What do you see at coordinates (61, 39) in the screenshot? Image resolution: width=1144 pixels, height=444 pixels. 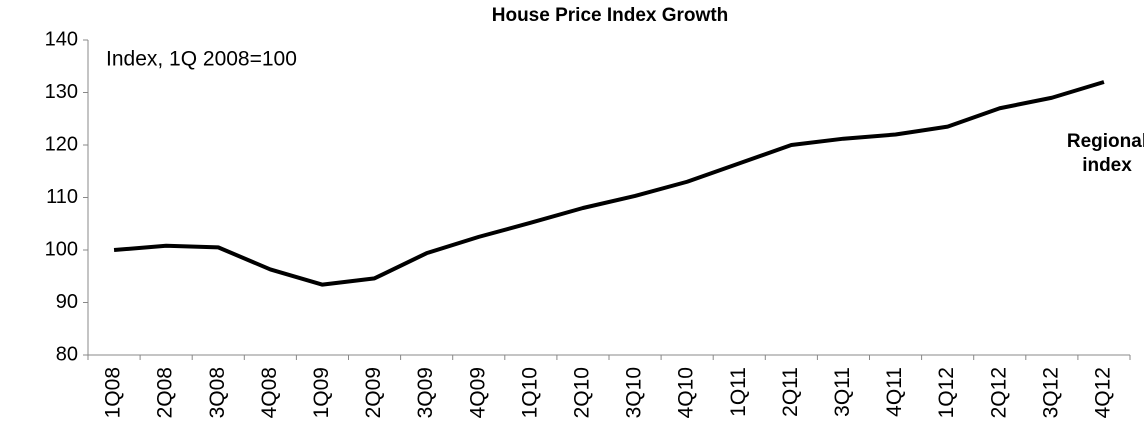 I see `y-tick-label: 140` at bounding box center [61, 39].